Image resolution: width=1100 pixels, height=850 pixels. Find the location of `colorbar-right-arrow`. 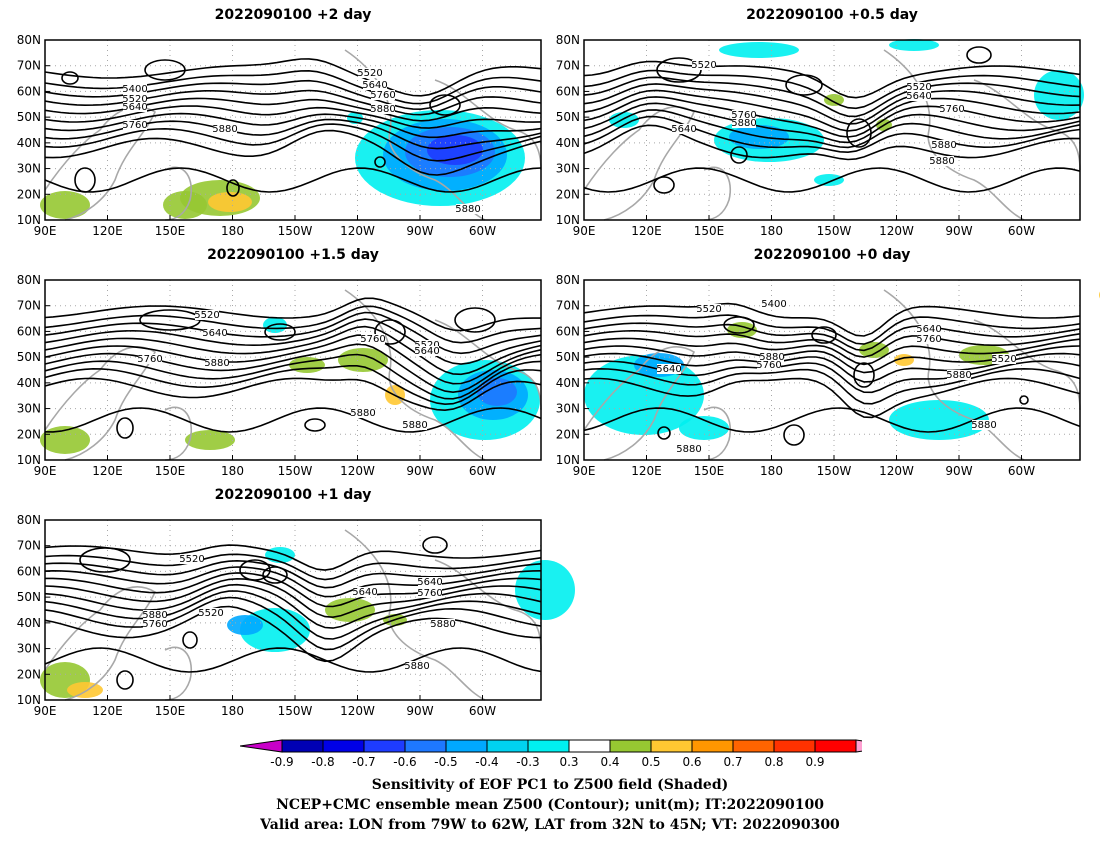

colorbar-right-arrow is located at coordinates (858, 746).